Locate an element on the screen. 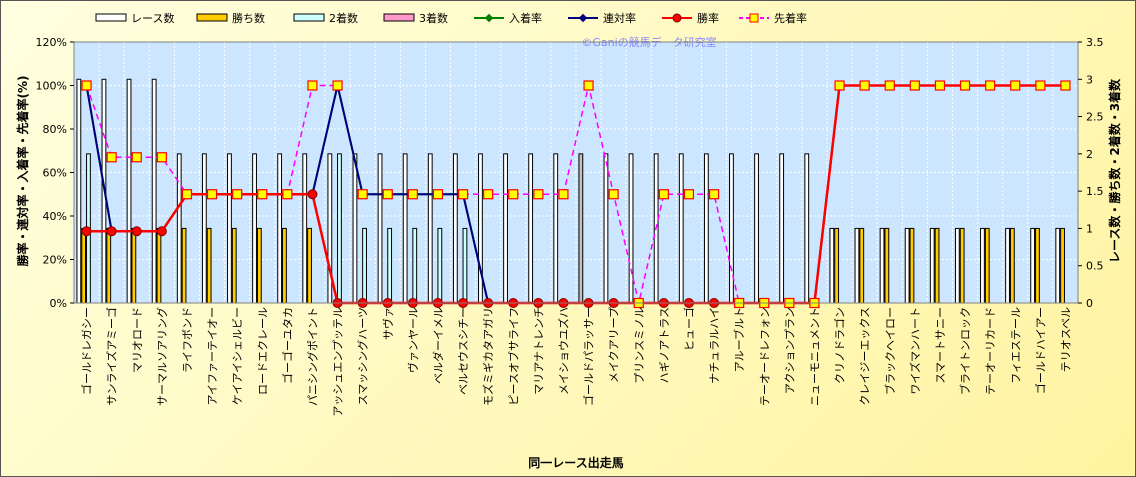 The image size is (1136, 477). left-tick-label: 100% is located at coordinates (51, 86).